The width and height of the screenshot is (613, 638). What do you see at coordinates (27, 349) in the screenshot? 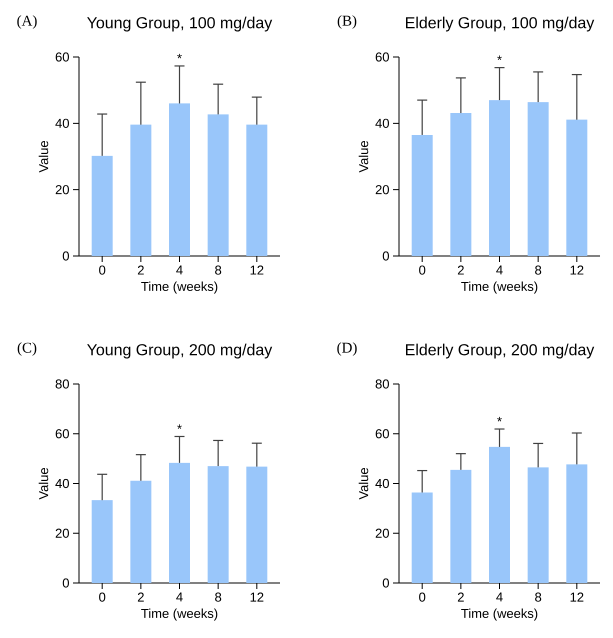
I see `text: (C)` at bounding box center [27, 349].